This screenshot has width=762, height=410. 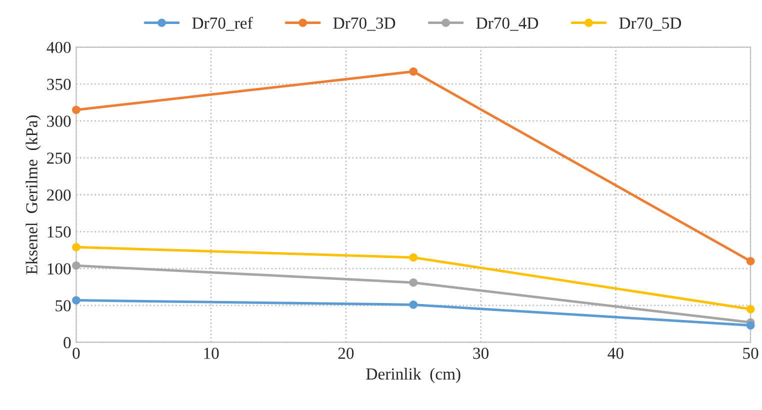 What do you see at coordinates (59, 195) in the screenshot?
I see `y-tick-label: 200` at bounding box center [59, 195].